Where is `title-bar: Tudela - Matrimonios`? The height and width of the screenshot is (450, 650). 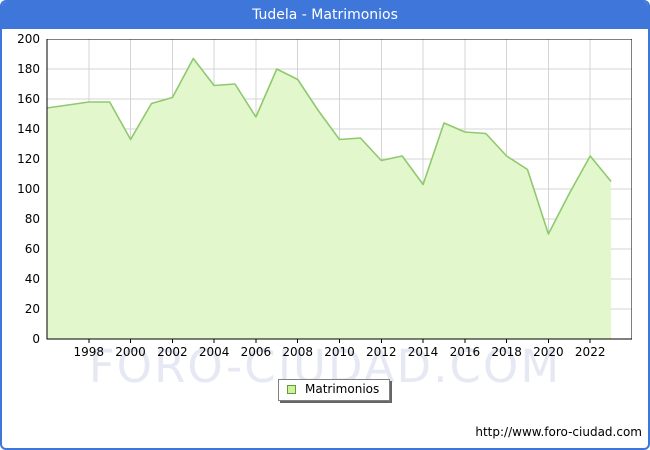 title-bar: Tudela - Matrimonios is located at coordinates (325, 15).